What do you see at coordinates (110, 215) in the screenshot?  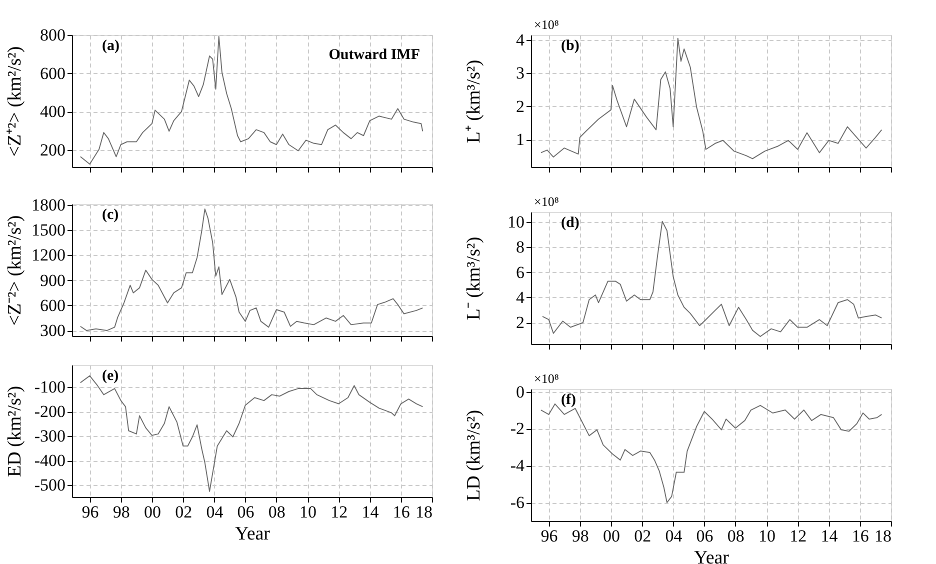 I see `annotation: (c)` at bounding box center [110, 215].